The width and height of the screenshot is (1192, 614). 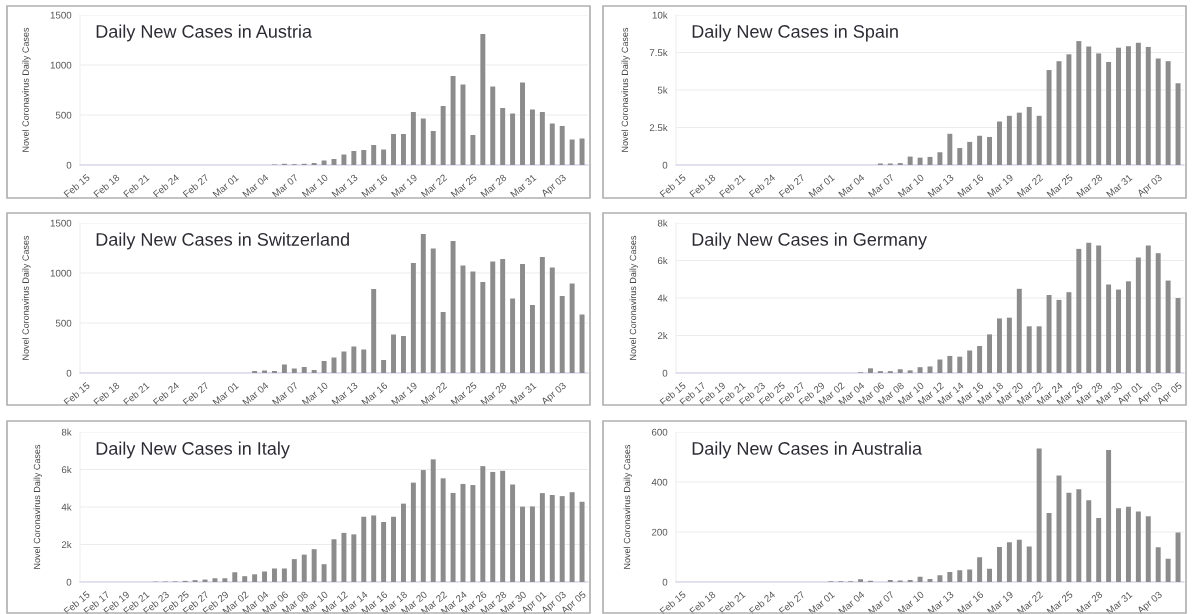 I want to click on x-tick-label: Mar 01, so click(x=226, y=393).